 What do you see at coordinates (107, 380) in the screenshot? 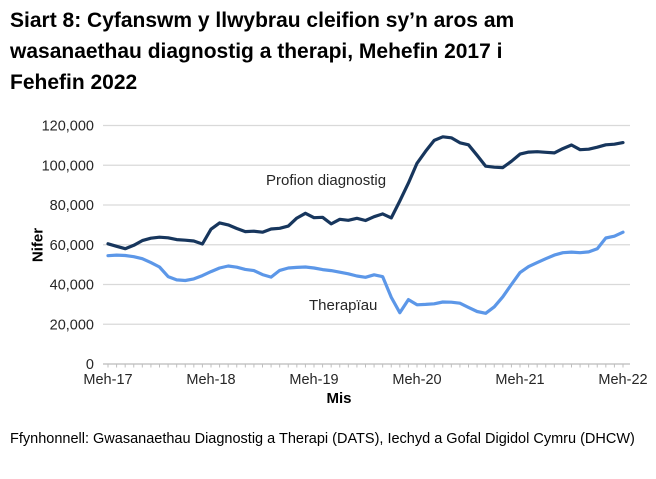
I see `x-tick-label: Meh-17` at bounding box center [107, 380].